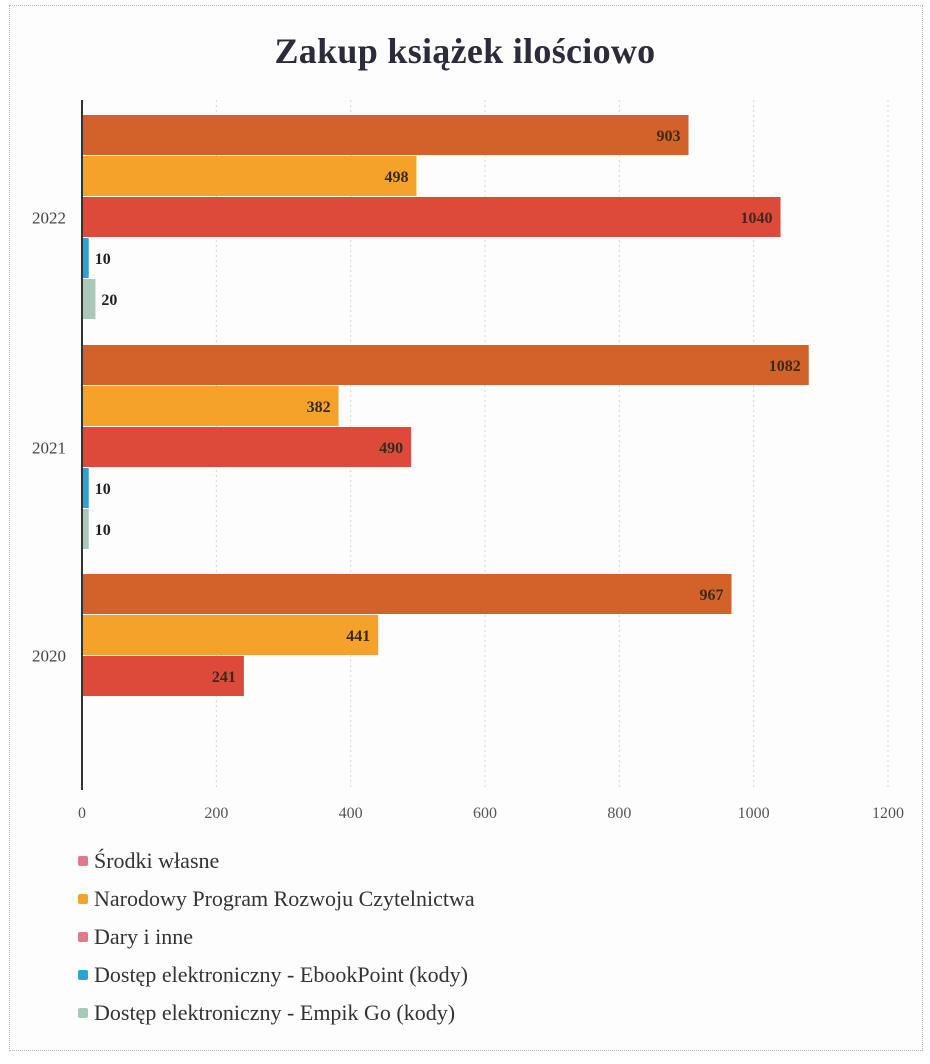 This screenshot has height=1064, width=930. I want to click on legend-label: Dary i inne, so click(143, 936).